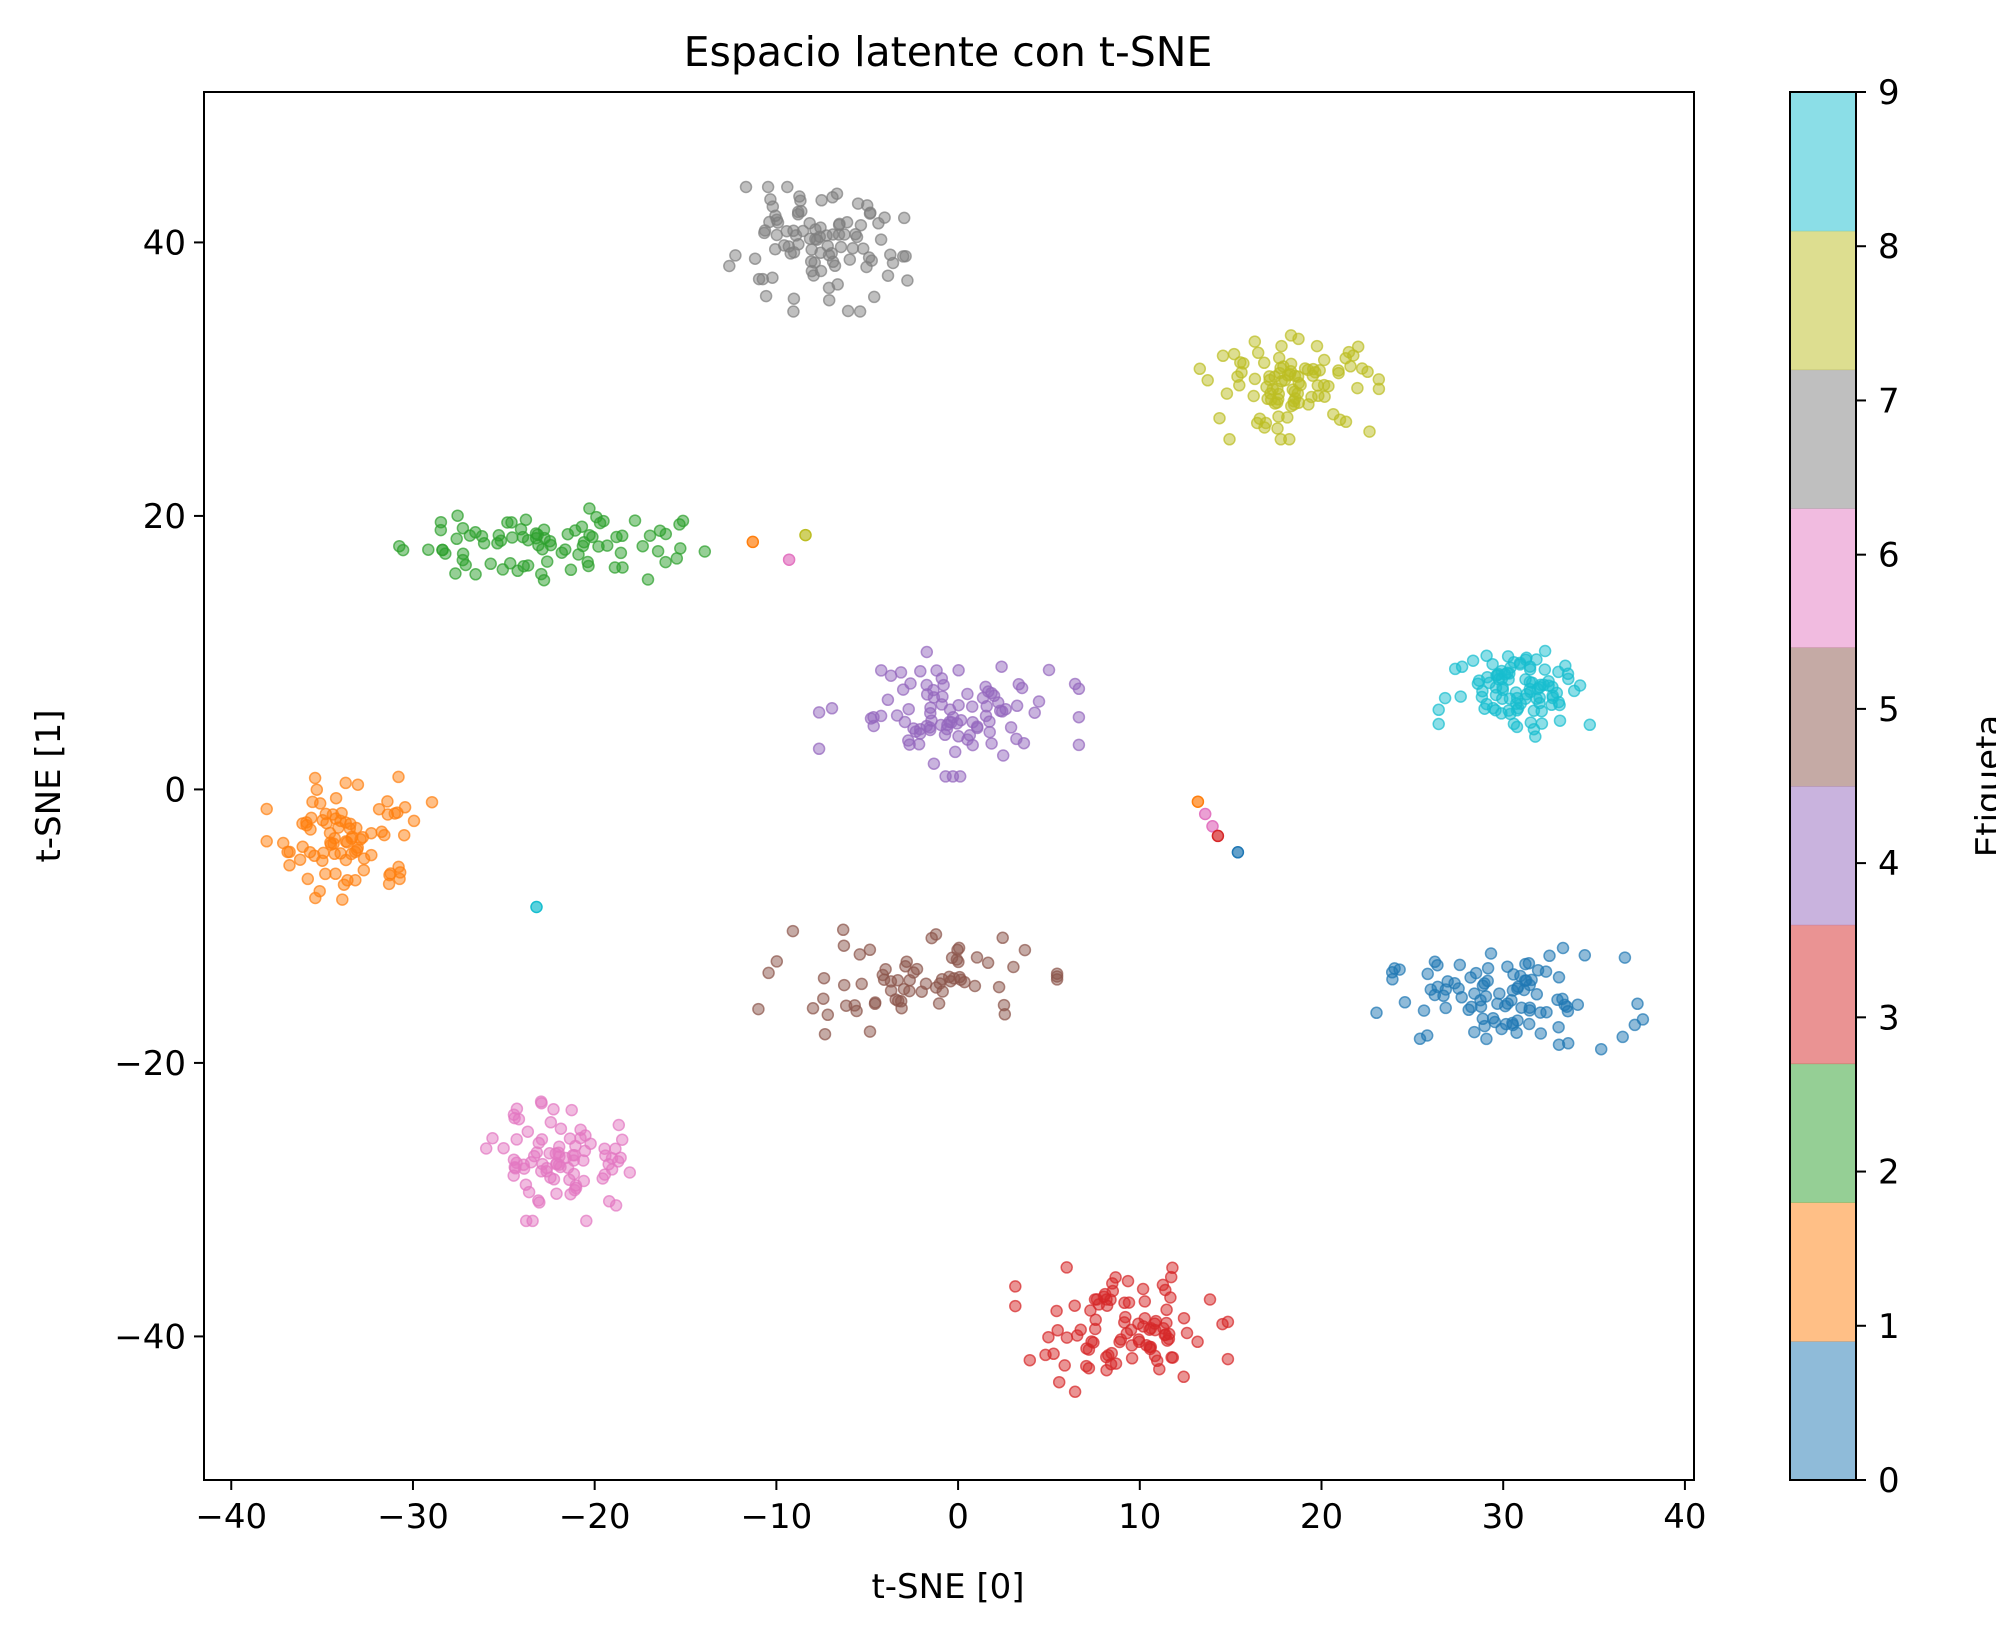 The image size is (1996, 1634). I want to click on chart-title: Espacio latente con t-SNE, so click(948, 52).